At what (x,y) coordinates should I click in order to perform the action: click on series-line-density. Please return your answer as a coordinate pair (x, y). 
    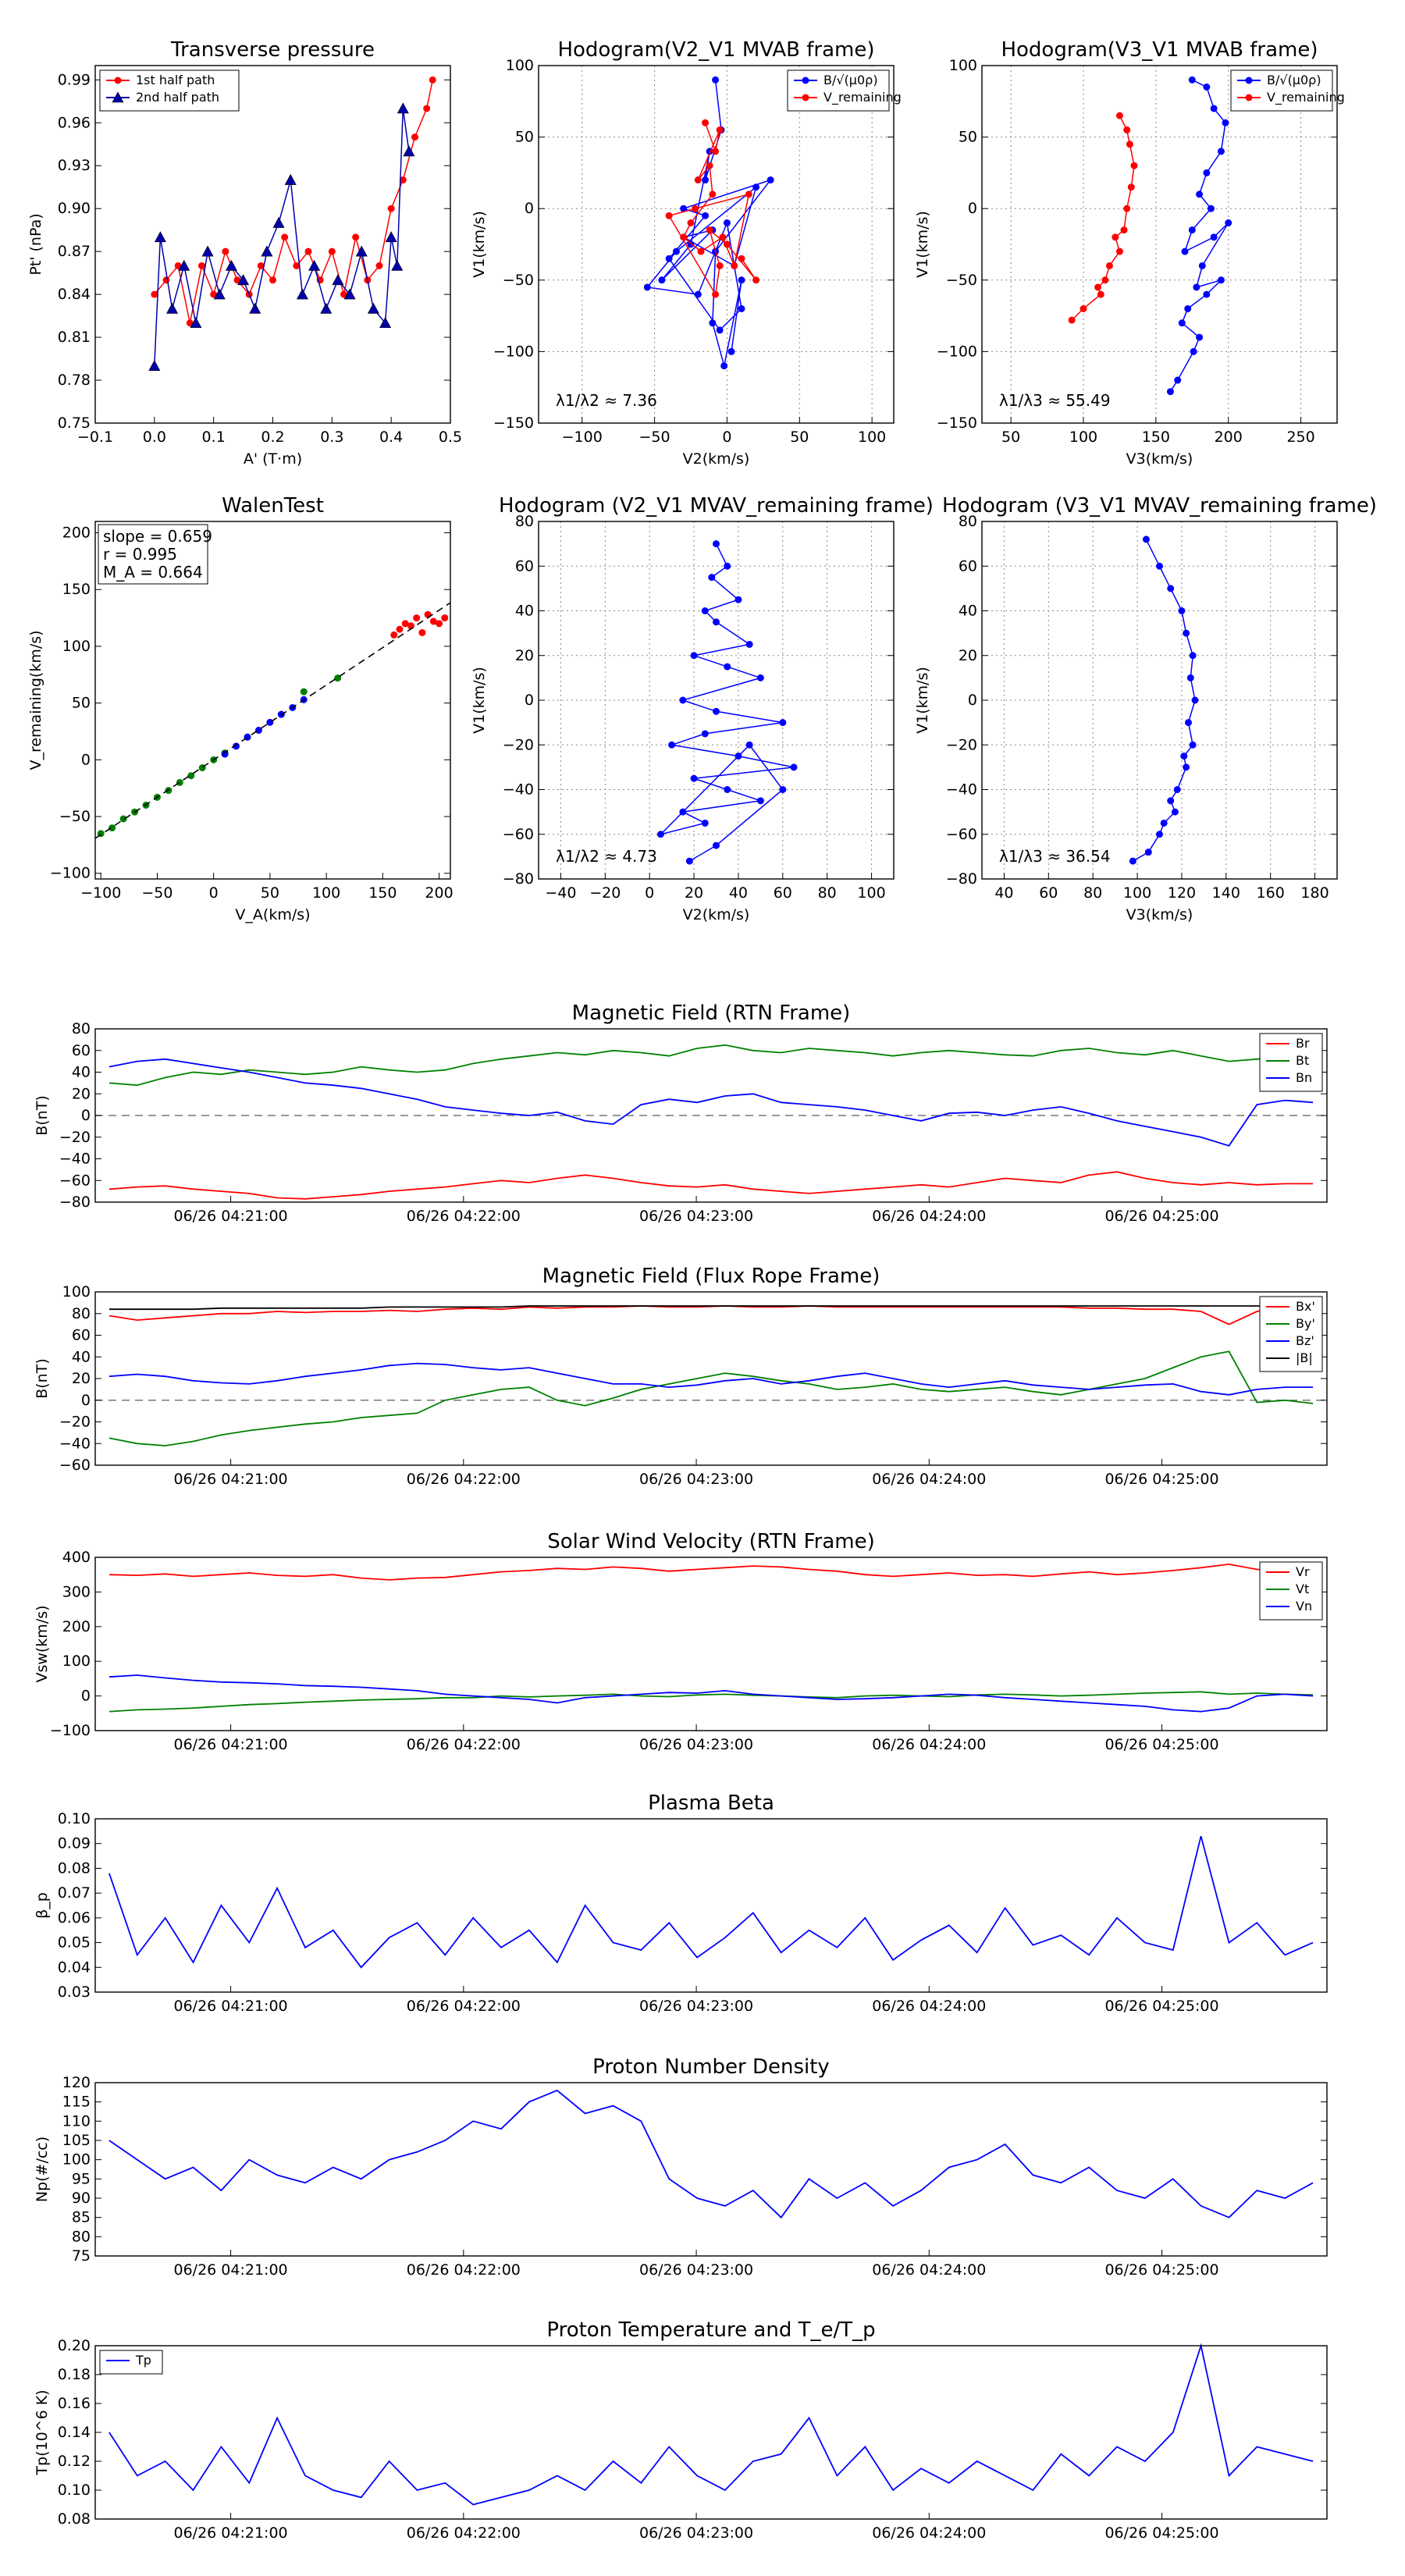
    Looking at the image, I should click on (711, 2154).